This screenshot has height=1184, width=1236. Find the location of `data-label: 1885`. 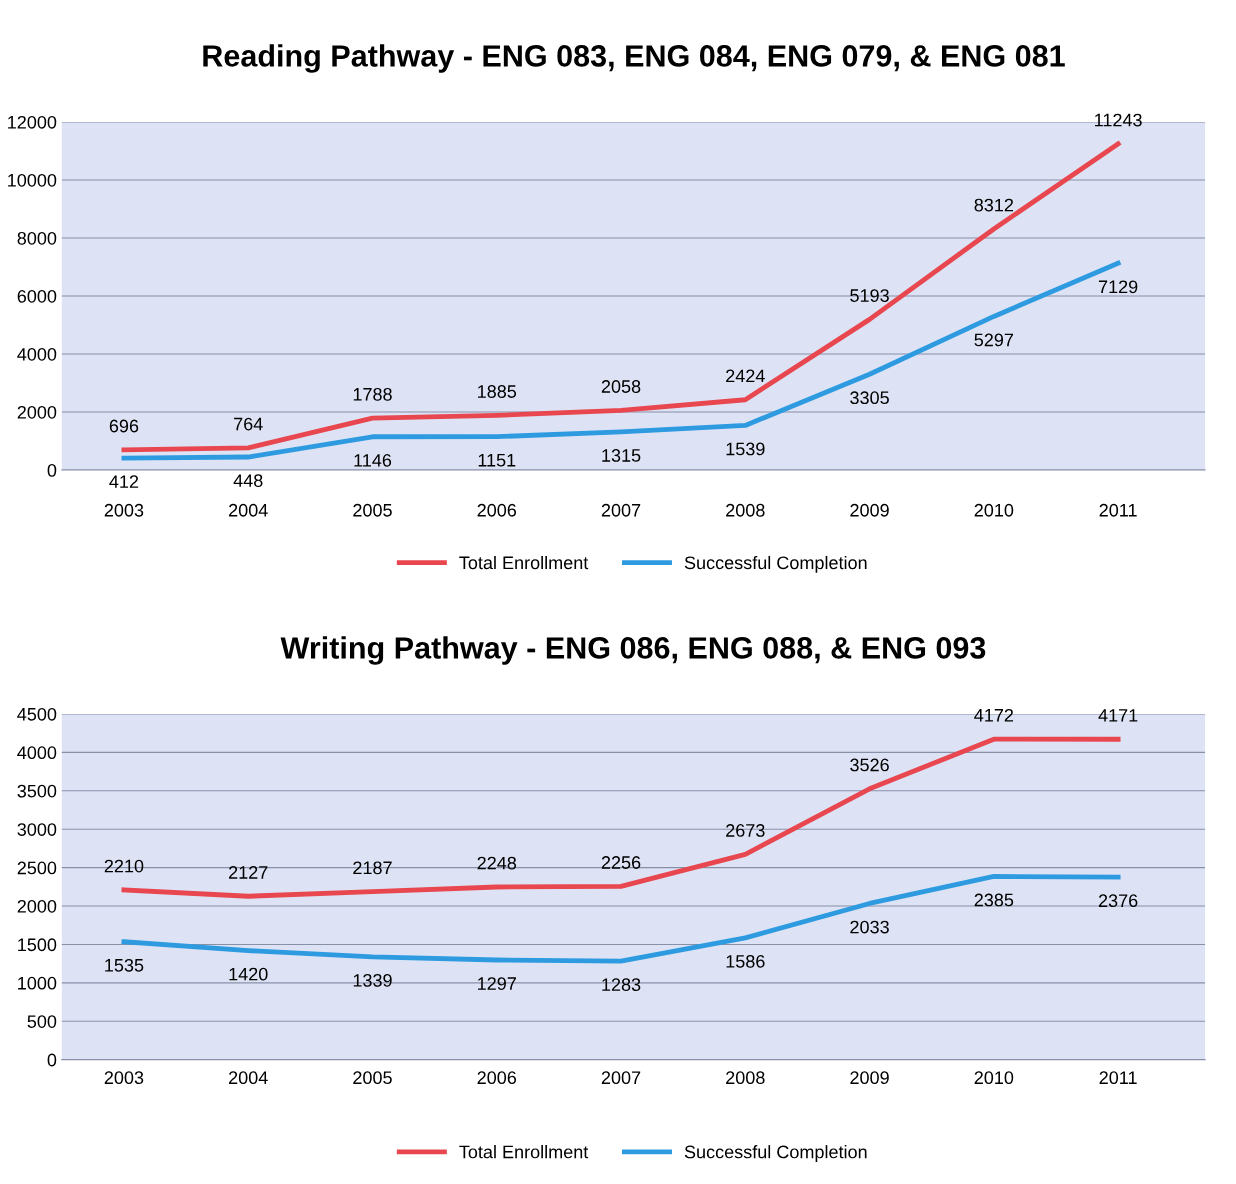

data-label: 1885 is located at coordinates (497, 391).